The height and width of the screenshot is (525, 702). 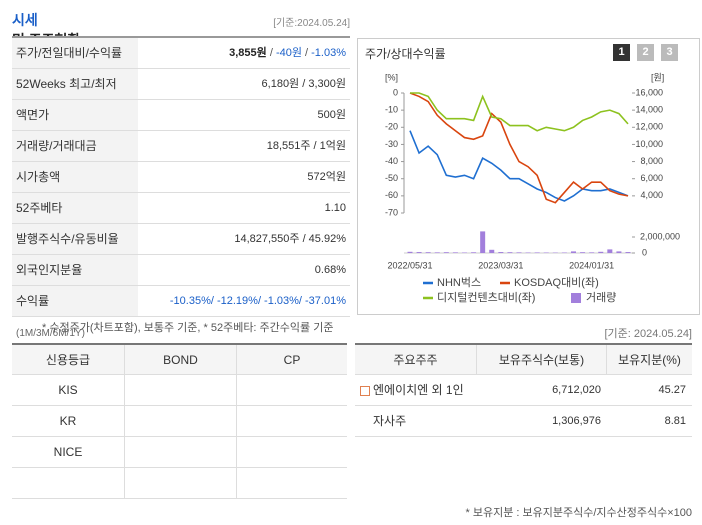 I want to click on y-tick-label: -20, so click(x=391, y=127).